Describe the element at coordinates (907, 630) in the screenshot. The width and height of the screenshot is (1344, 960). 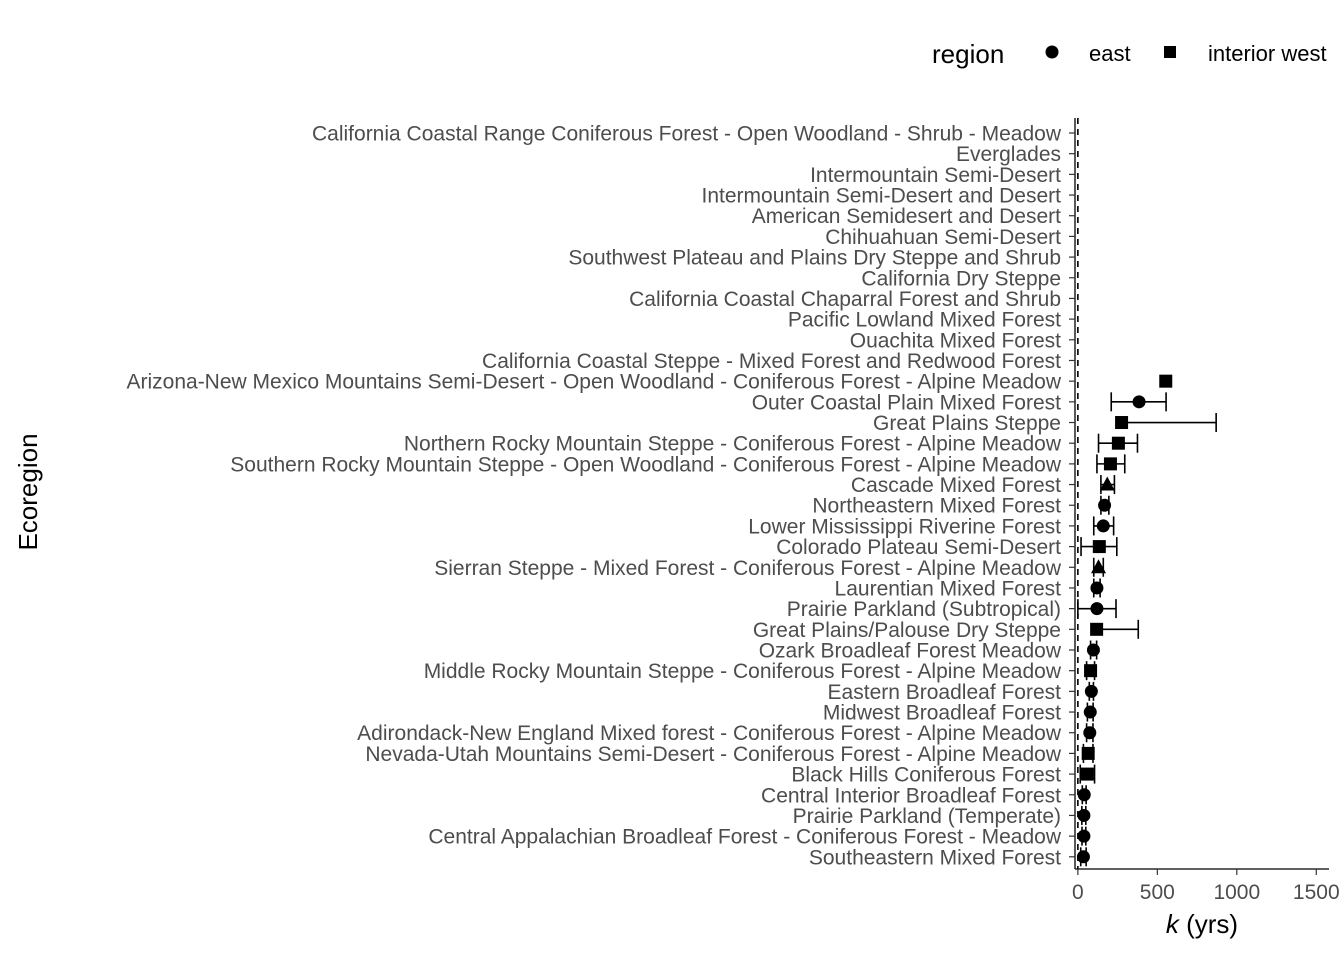
I see `category-label-great-plains-palouse-dry-steppe: Great Plains/Palouse Dry Steppe` at that location.